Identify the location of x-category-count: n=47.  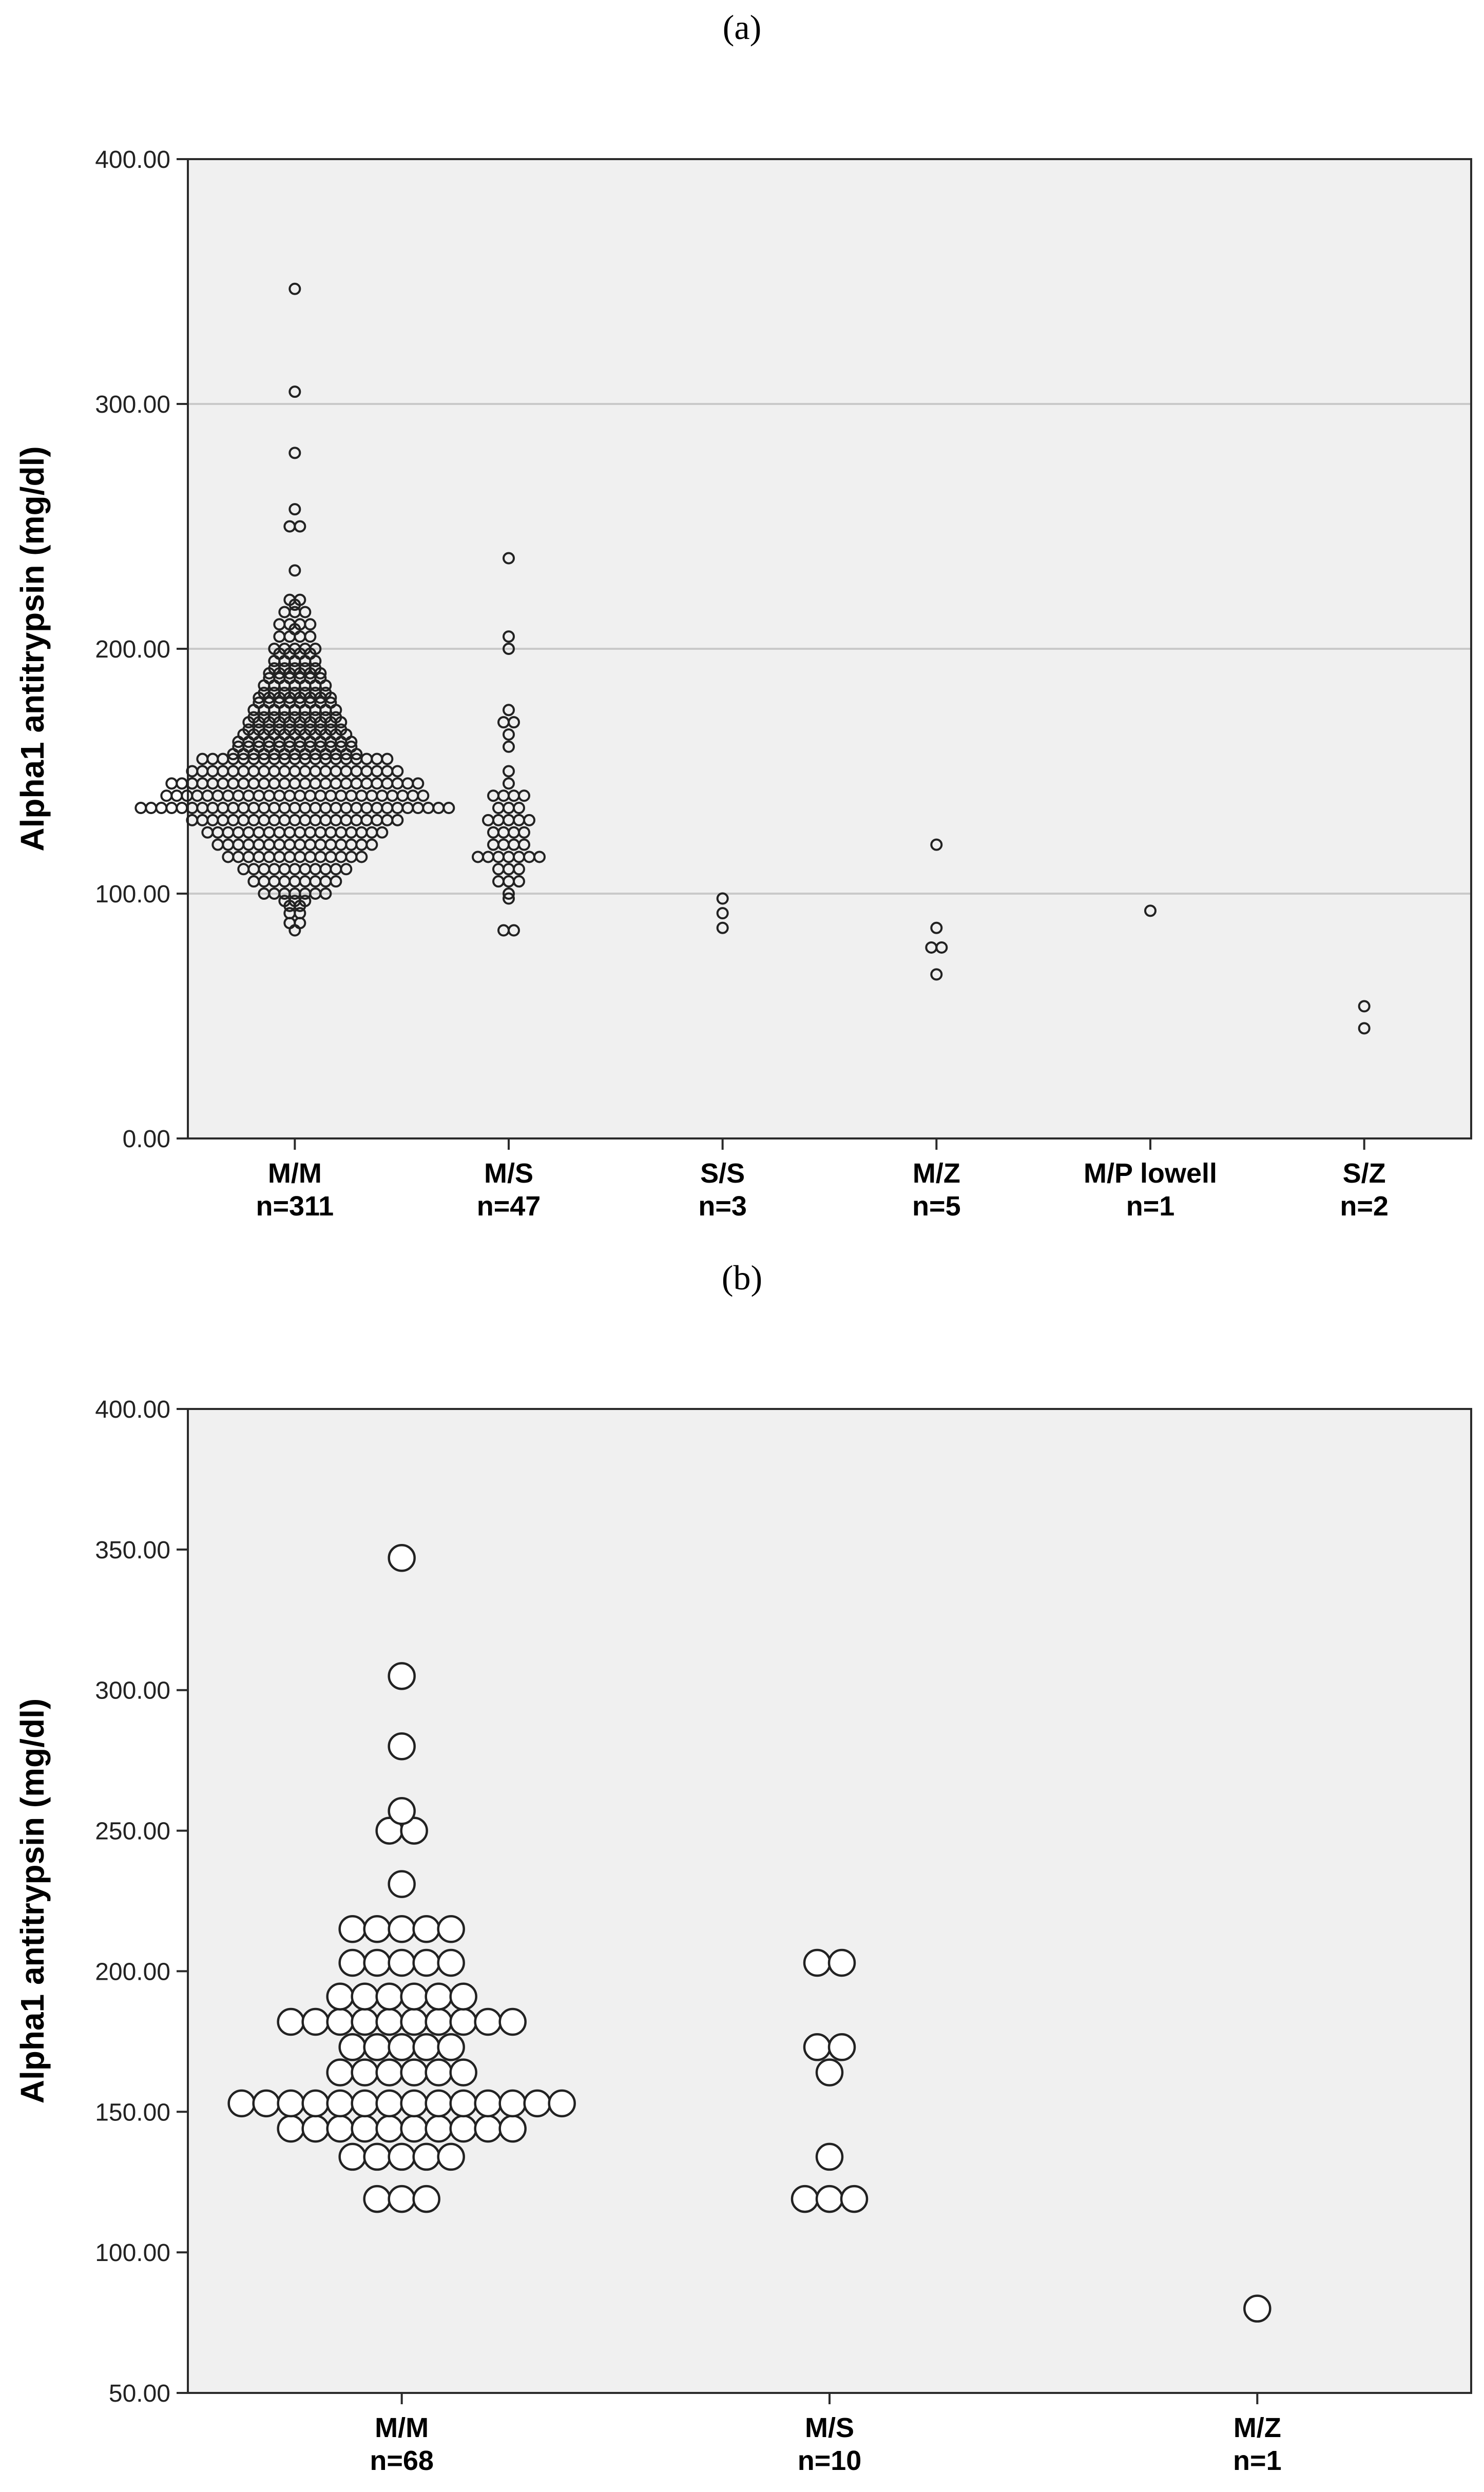
(509, 1206).